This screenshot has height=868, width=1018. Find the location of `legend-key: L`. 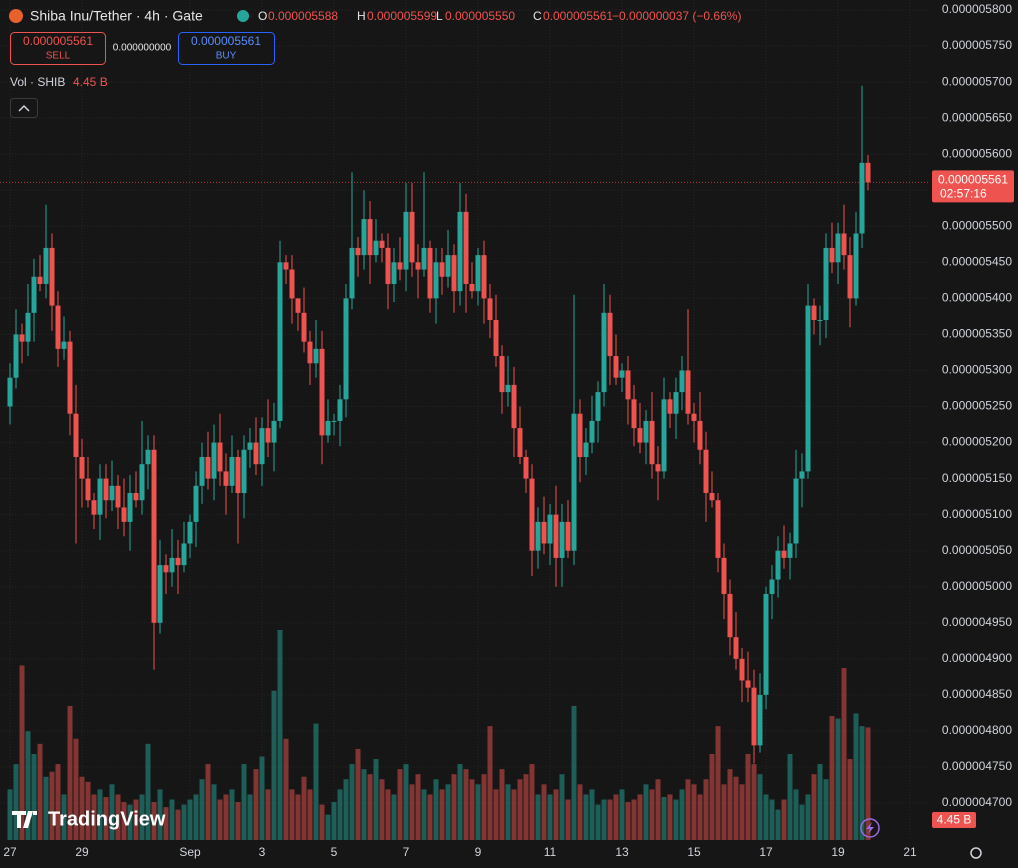

legend-key: L is located at coordinates (439, 16).